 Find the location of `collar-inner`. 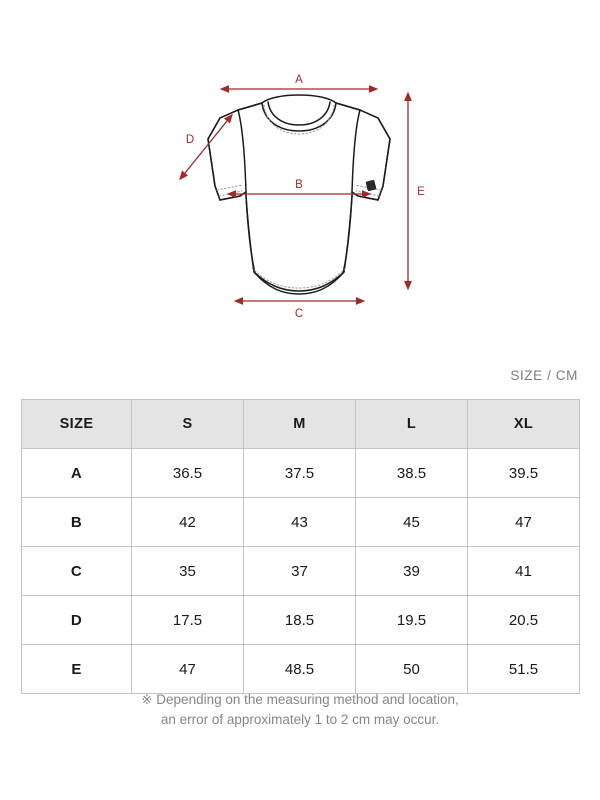

collar-inner is located at coordinates (299, 113).